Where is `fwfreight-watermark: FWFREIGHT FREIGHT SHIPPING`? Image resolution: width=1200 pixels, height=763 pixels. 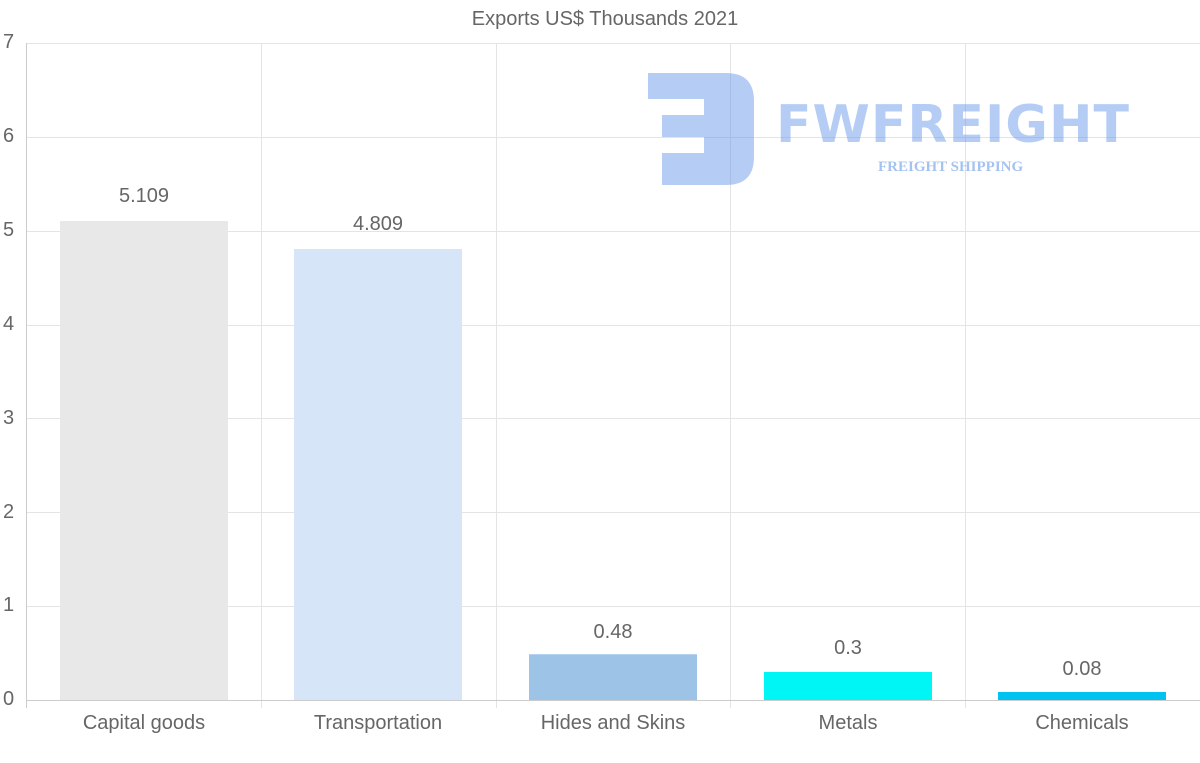
fwfreight-watermark: FWFREIGHT FREIGHT SHIPPING is located at coordinates (901, 130).